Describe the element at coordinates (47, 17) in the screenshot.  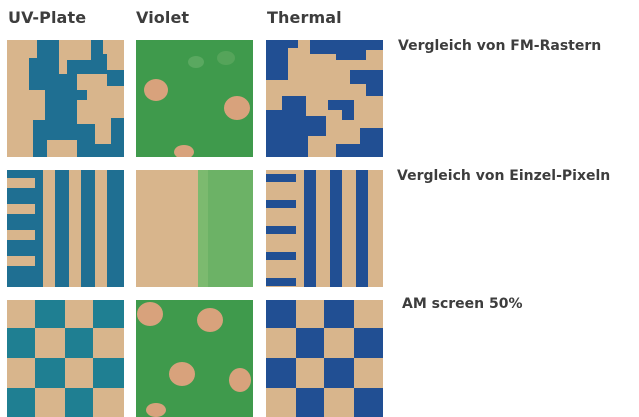
I see `column-header-uv-plate: UV-Plate` at that location.